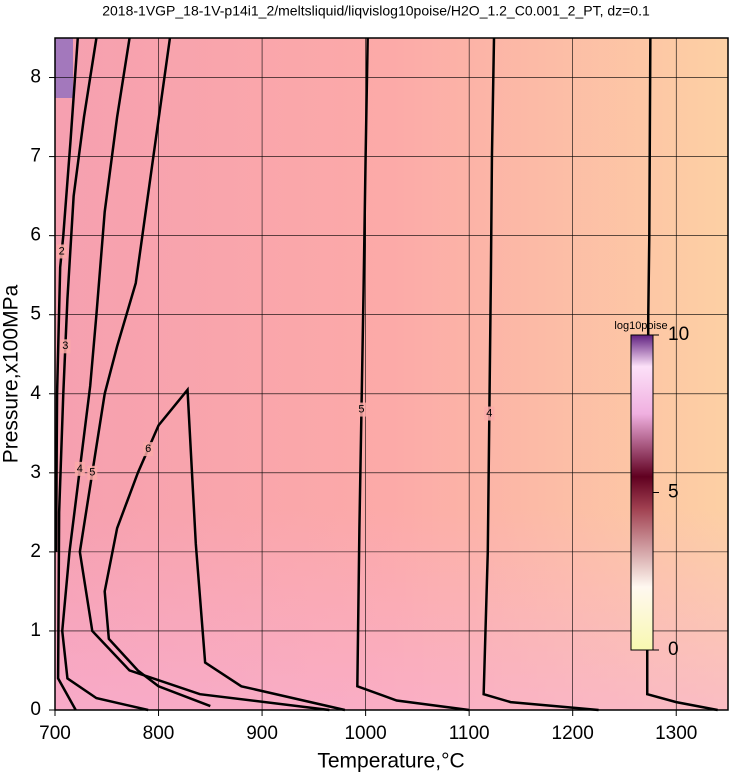 This screenshot has height=776, width=751. I want to click on contour-label: 6, so click(148, 449).